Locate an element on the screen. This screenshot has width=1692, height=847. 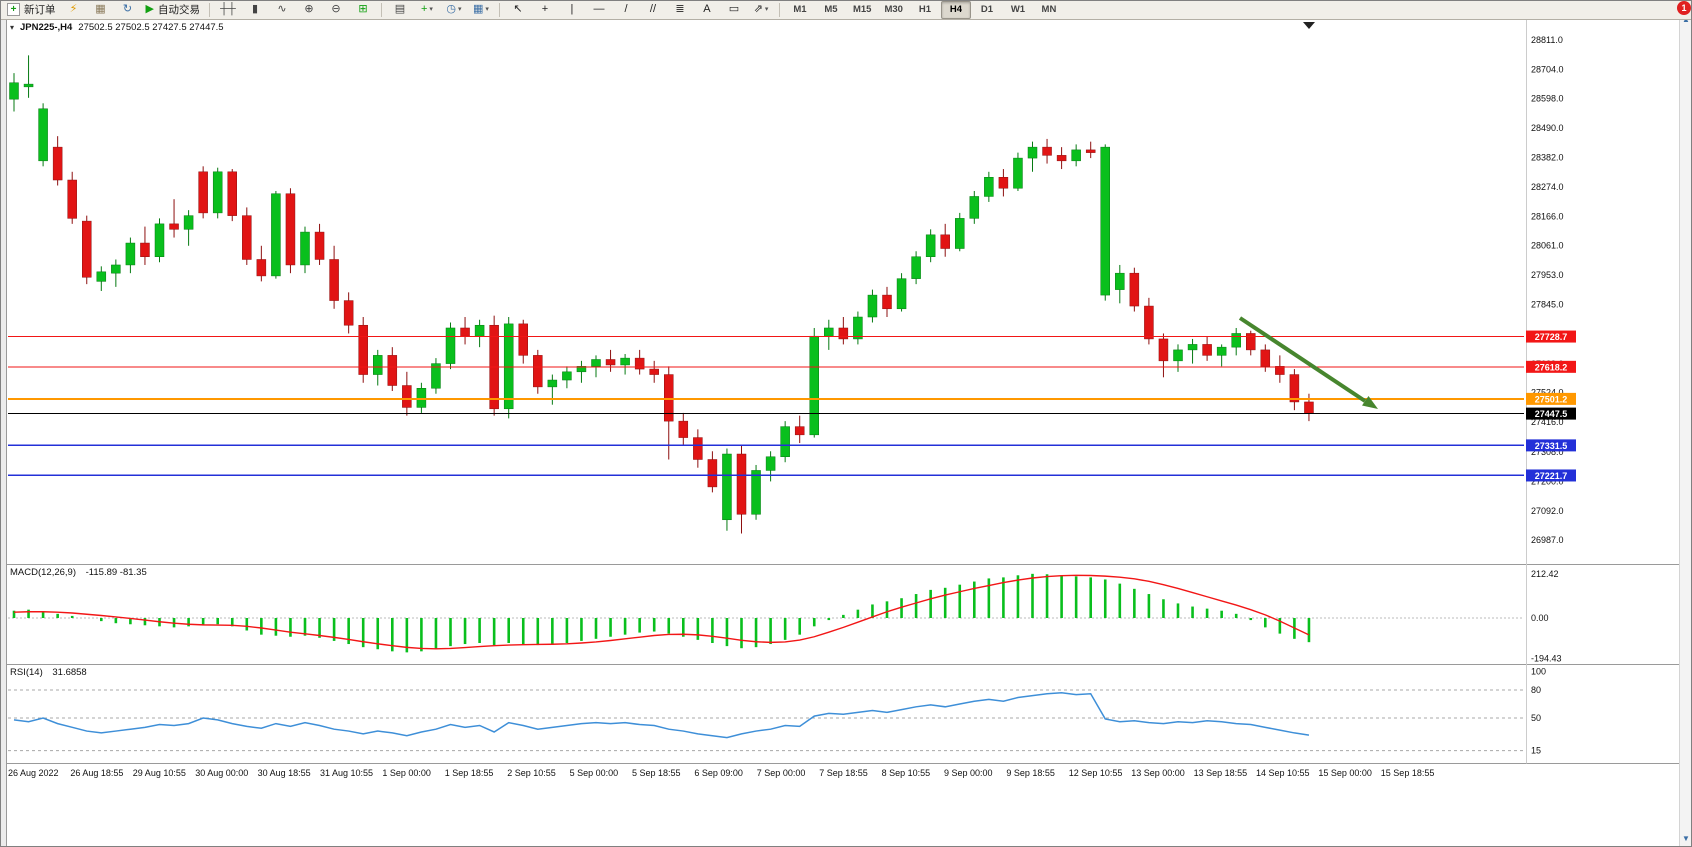
time-axis-label: 31 Aug 10:55 is located at coordinates (346, 773).